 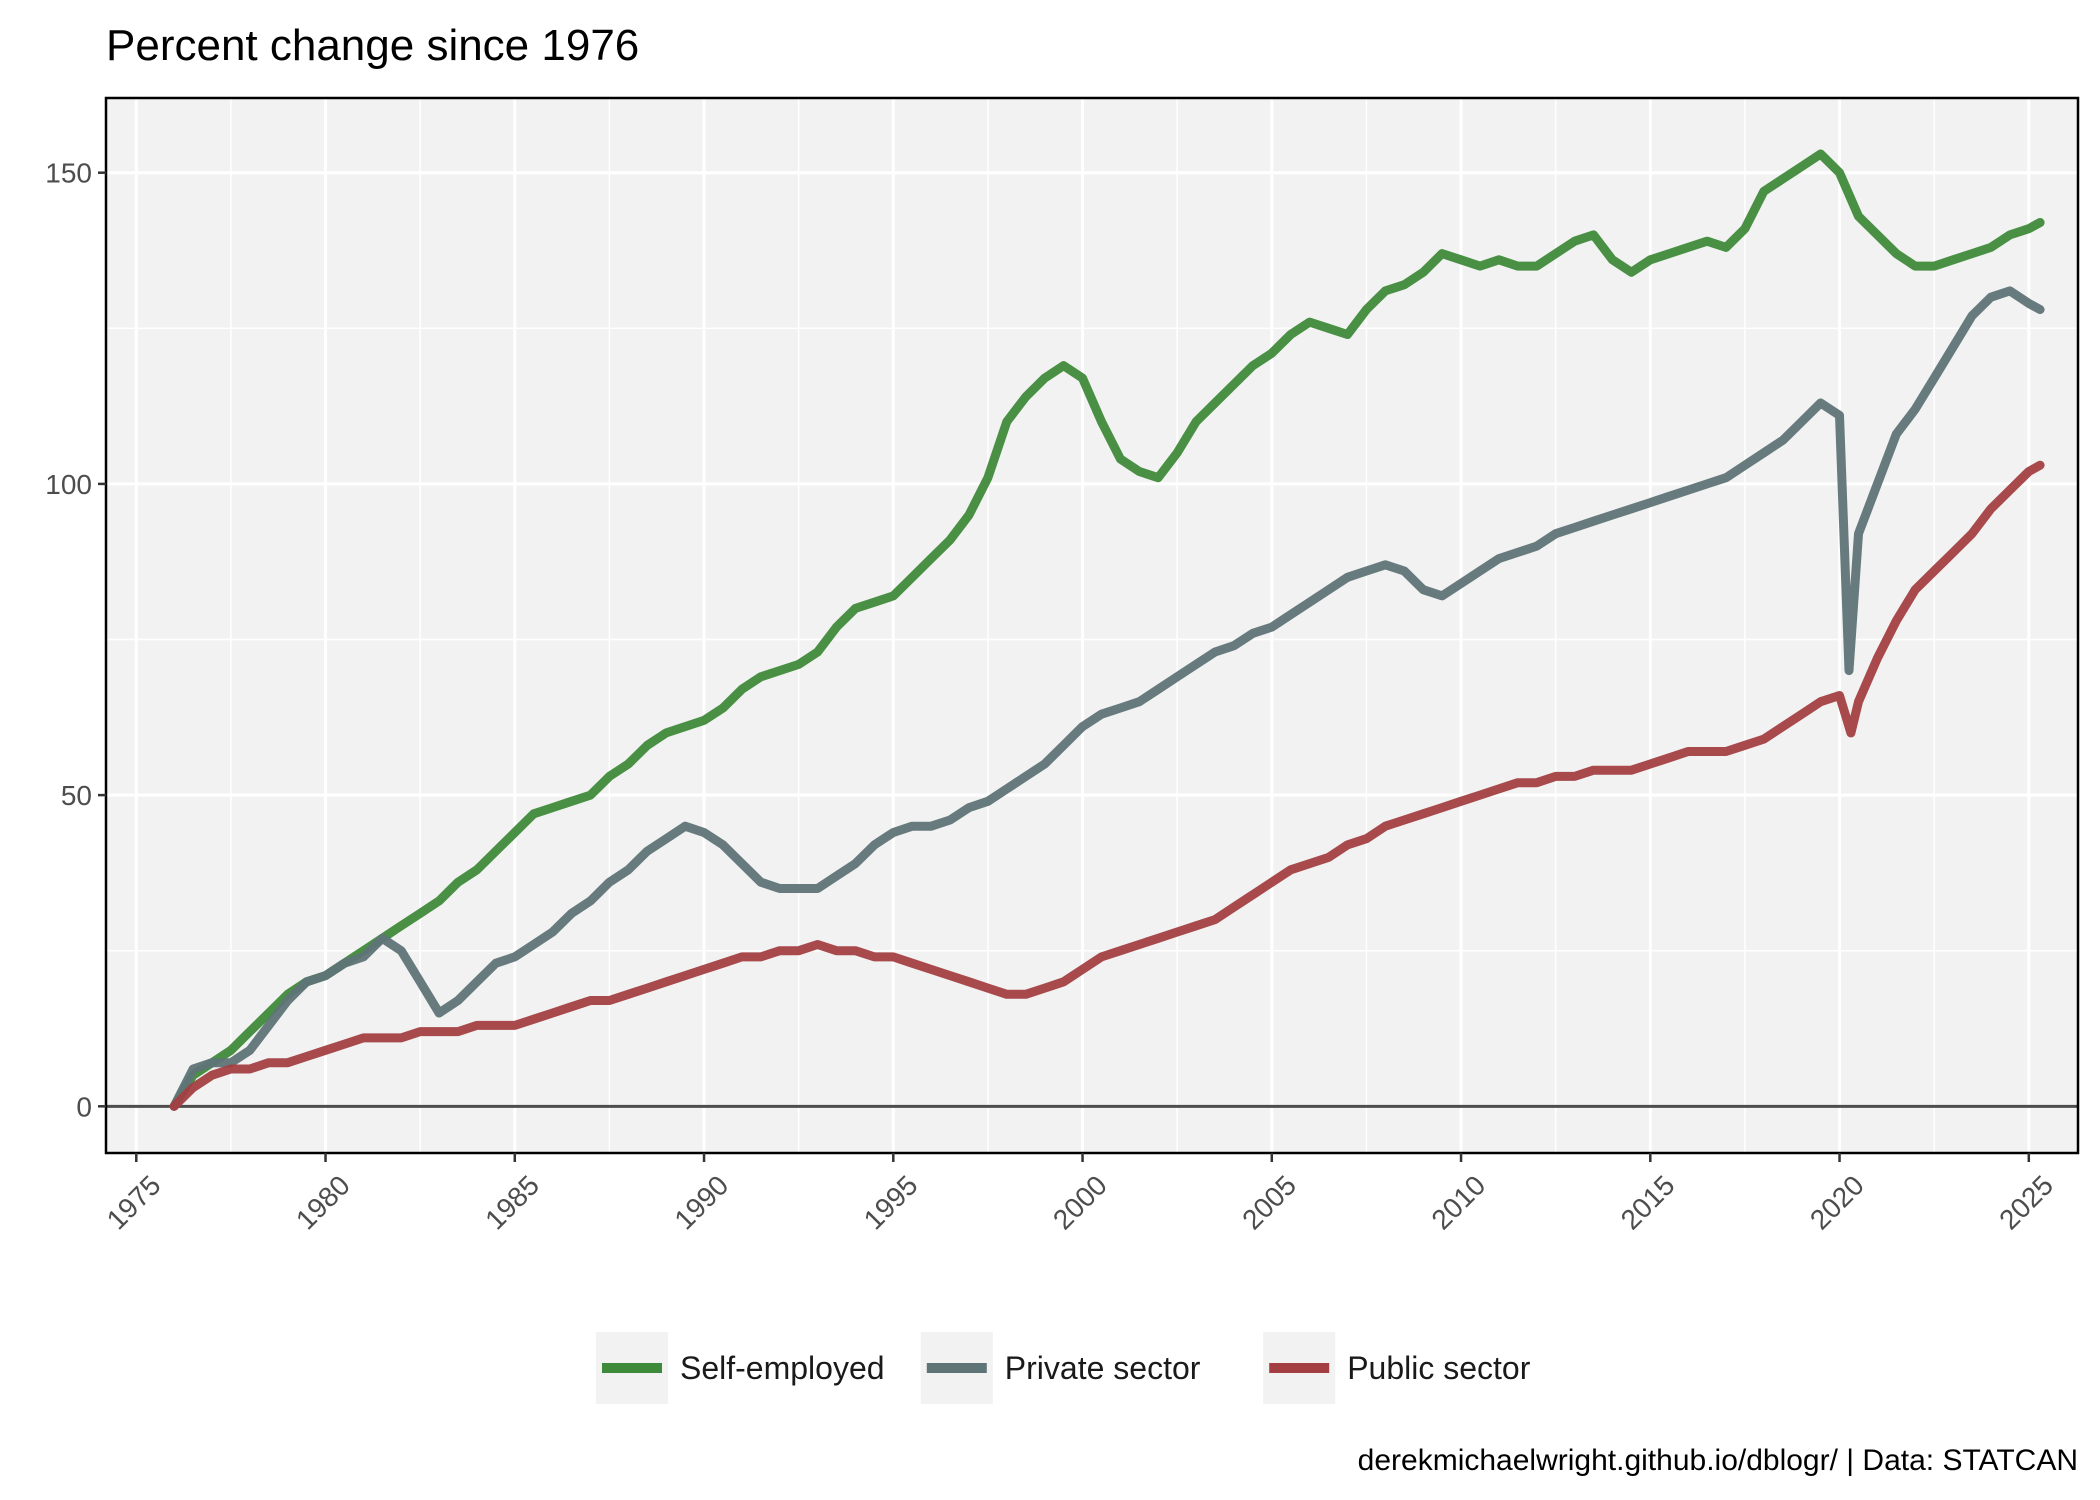 What do you see at coordinates (75, 640) in the screenshot?
I see `y-axis: 0 50 100 150` at bounding box center [75, 640].